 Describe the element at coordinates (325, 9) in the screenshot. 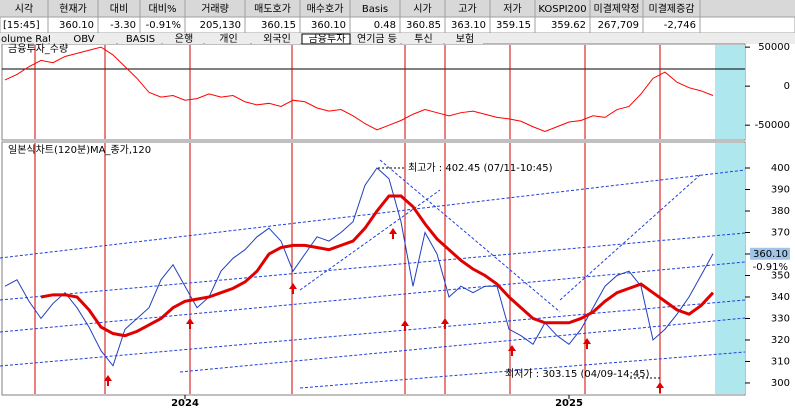

I see `header-label: 매수호가` at that location.